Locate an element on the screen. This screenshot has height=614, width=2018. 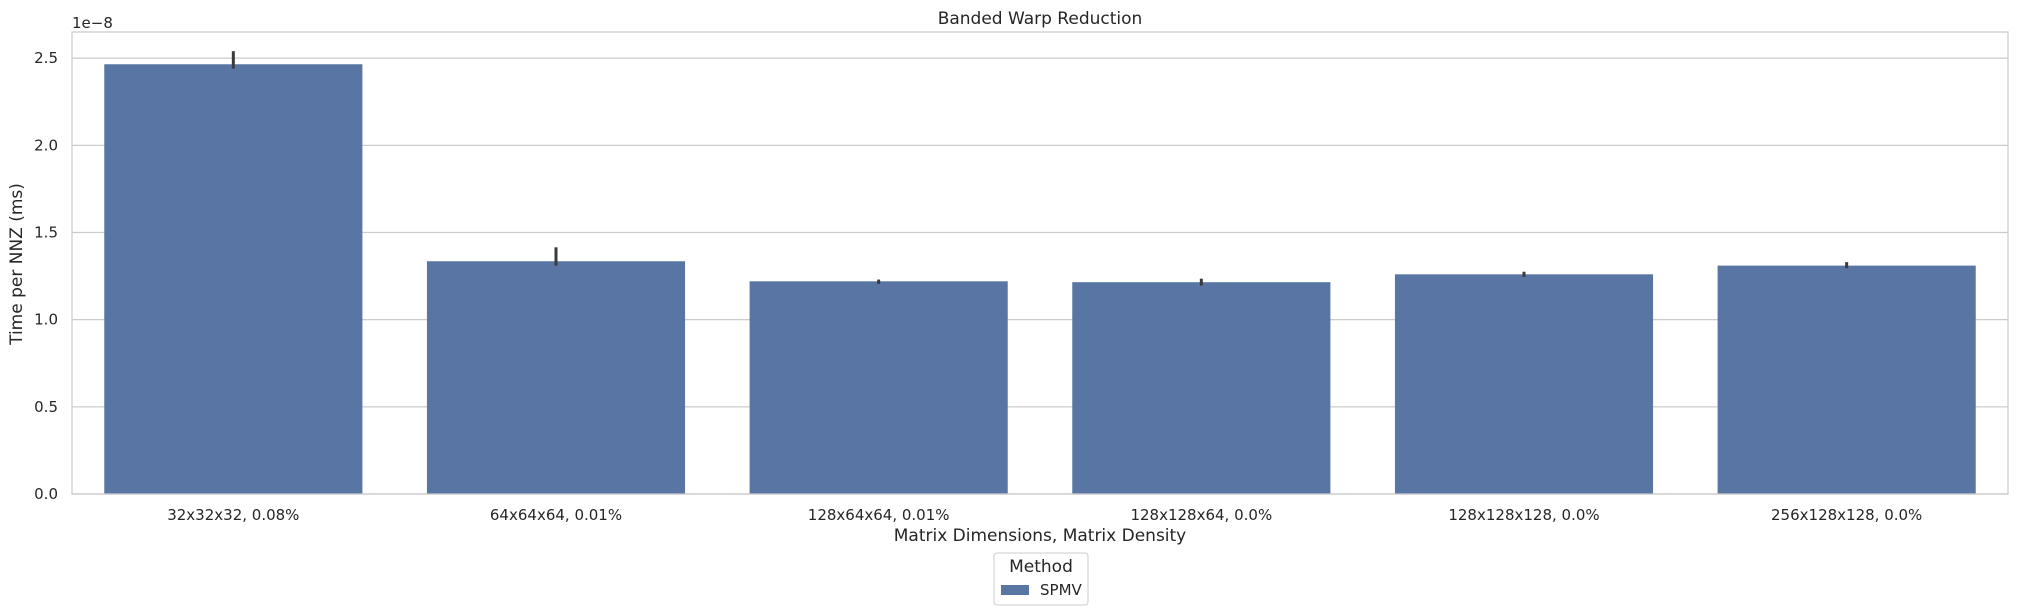
legend-label-spmv: SPMV is located at coordinates (1061, 590).